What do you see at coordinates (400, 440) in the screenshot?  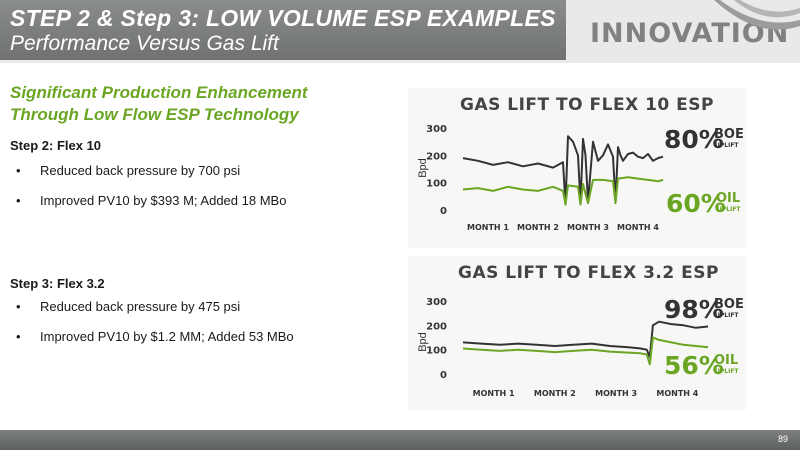 I see `slide-footer: 89` at bounding box center [400, 440].